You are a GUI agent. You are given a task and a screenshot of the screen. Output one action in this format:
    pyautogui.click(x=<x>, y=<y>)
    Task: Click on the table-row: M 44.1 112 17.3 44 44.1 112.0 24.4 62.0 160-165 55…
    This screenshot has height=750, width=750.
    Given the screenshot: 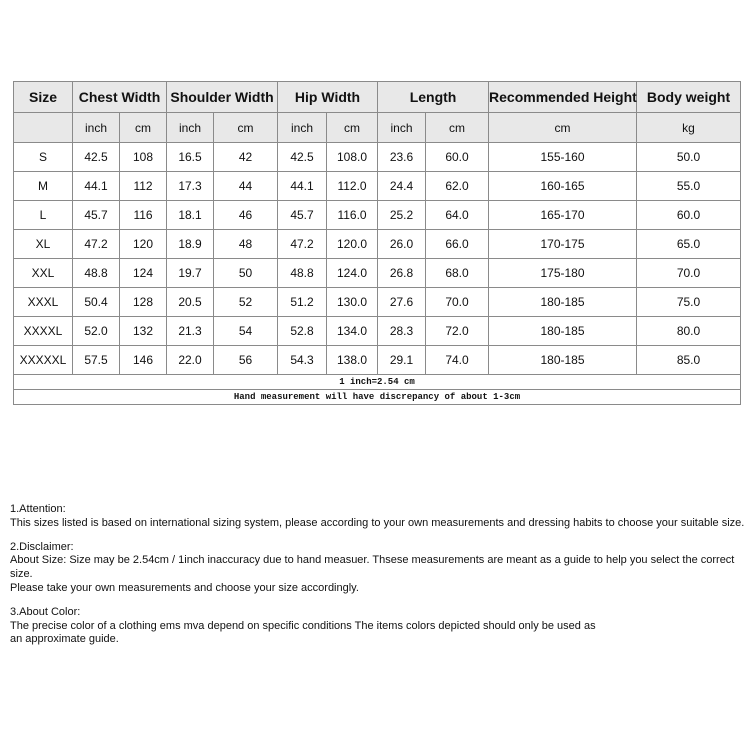 What is the action you would take?
    pyautogui.click(x=377, y=186)
    